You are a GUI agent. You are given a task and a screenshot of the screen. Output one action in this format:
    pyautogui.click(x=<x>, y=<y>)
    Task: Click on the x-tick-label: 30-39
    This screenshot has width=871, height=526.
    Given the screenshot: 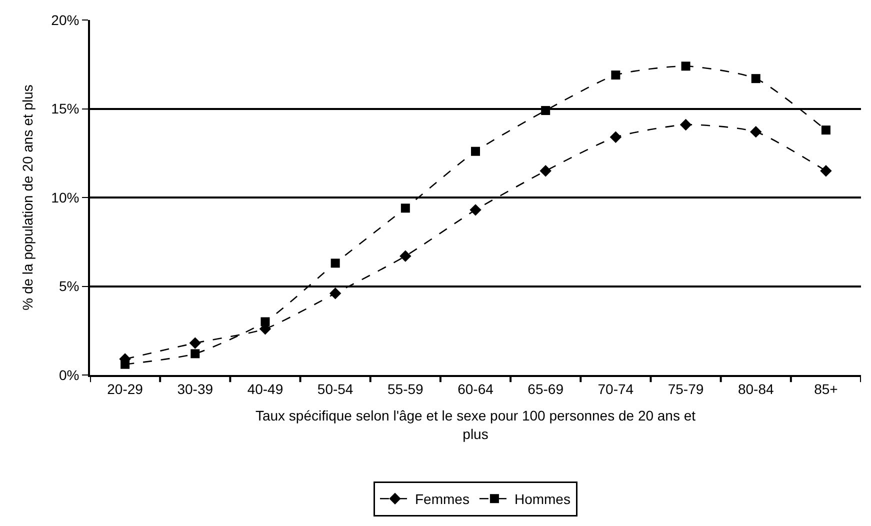 What is the action you would take?
    pyautogui.click(x=195, y=388)
    